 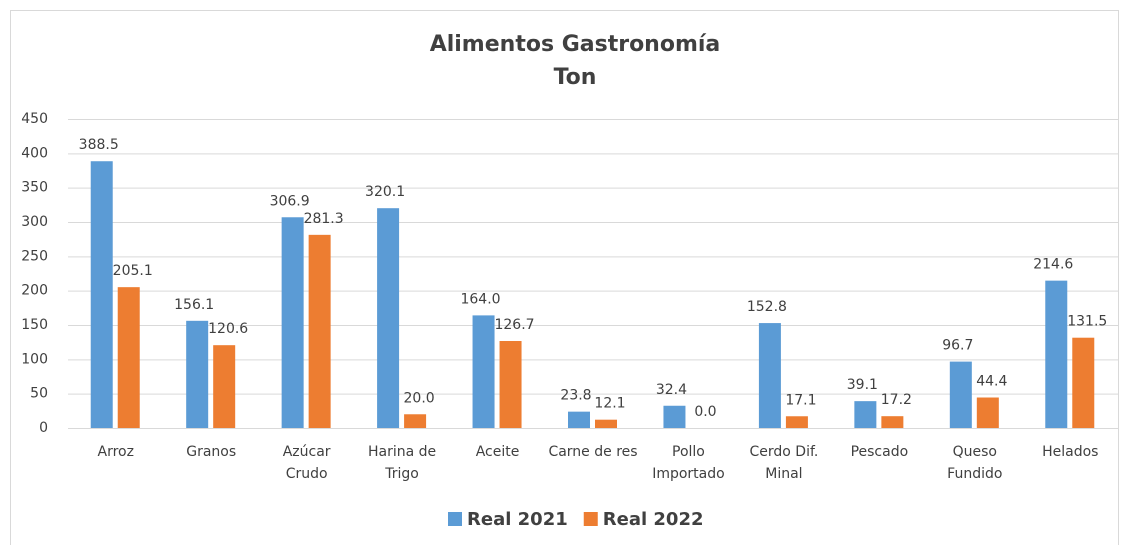 I want to click on legend-label: Real 2021, so click(x=517, y=519).